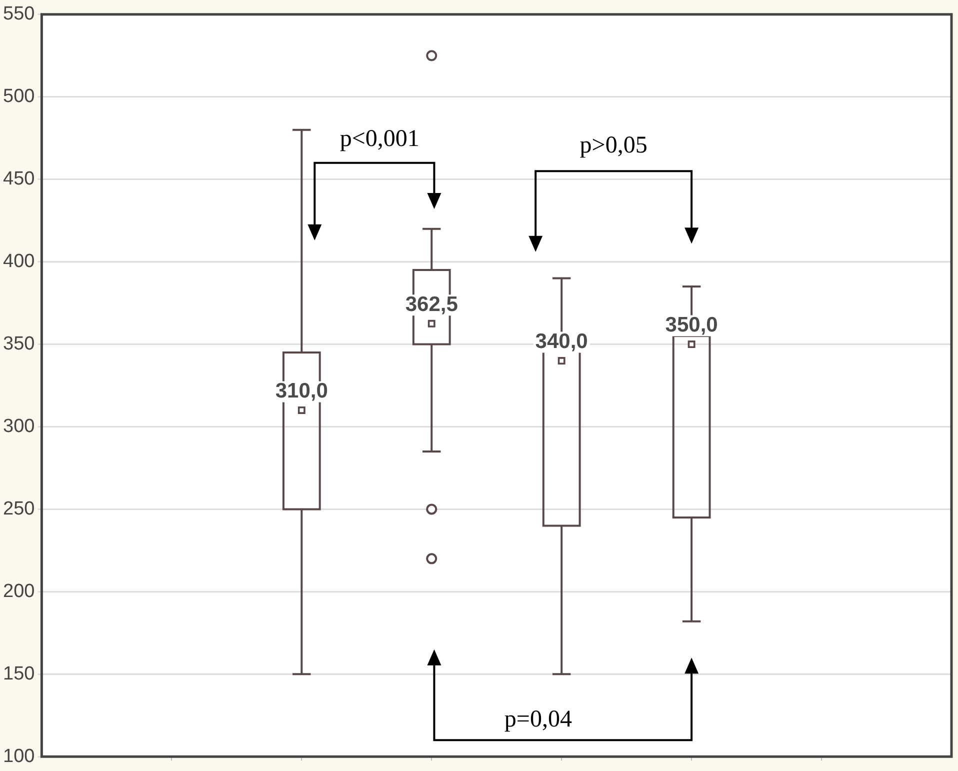 The height and width of the screenshot is (771, 958). What do you see at coordinates (614, 145) in the screenshot?
I see `annotation: p>0,05` at bounding box center [614, 145].